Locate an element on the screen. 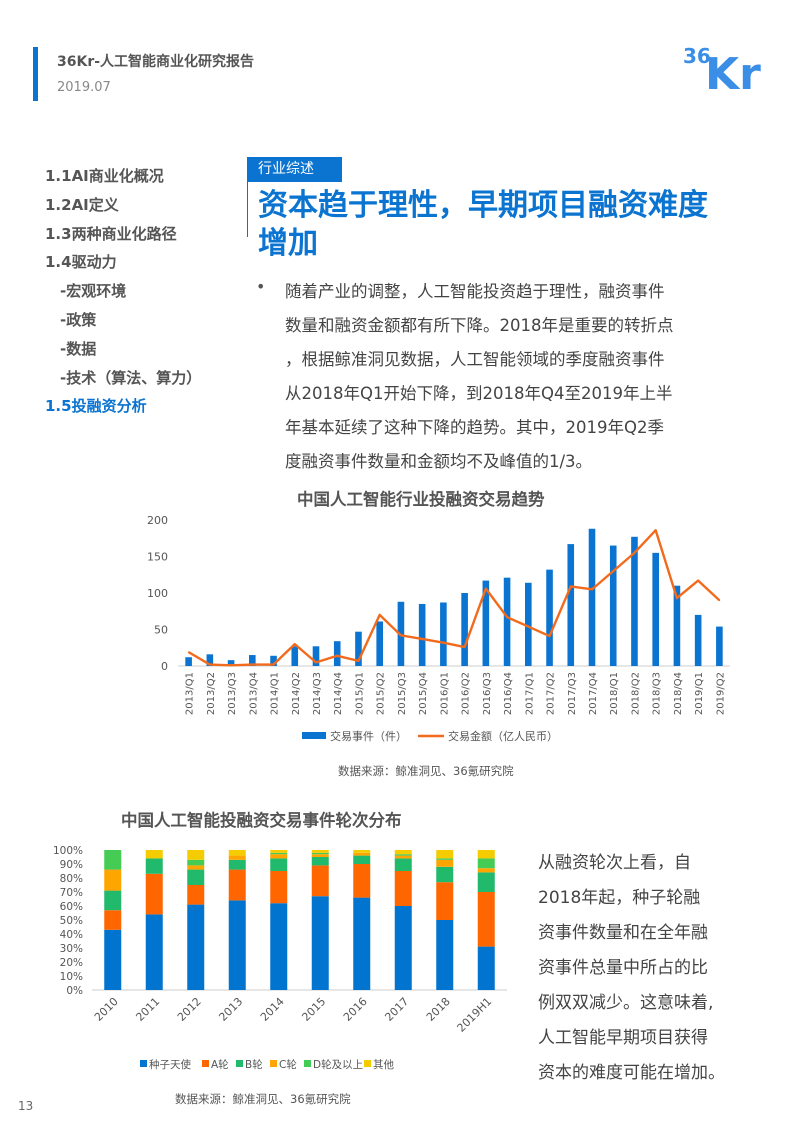  x-tick-label: 2015/Q1 is located at coordinates (359, 693).